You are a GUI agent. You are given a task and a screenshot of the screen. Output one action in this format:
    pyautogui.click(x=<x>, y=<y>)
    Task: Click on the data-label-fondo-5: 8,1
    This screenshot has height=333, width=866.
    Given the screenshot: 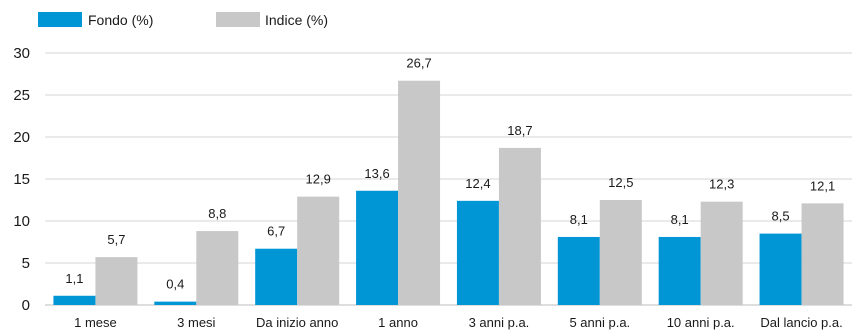 What is the action you would take?
    pyautogui.click(x=579, y=219)
    